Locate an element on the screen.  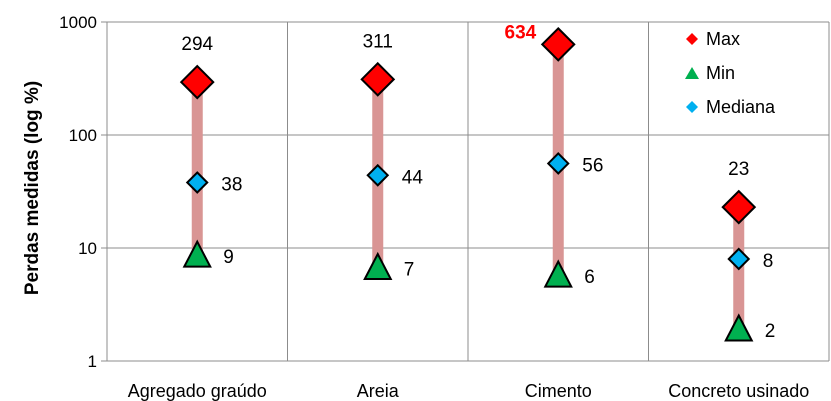
legend-min-marker is located at coordinates (692, 73).